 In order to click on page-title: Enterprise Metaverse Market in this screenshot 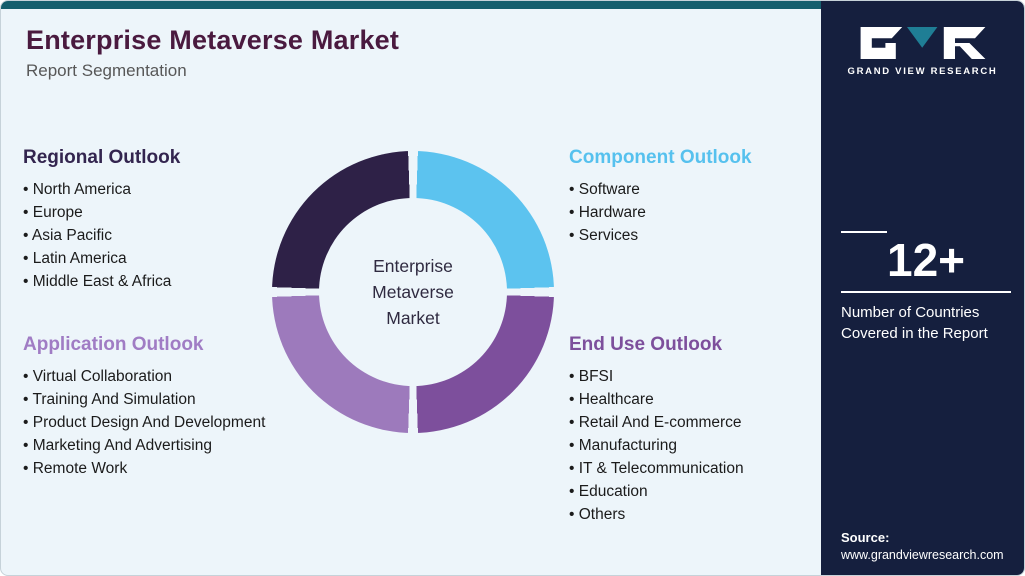, I will do `click(213, 40)`.